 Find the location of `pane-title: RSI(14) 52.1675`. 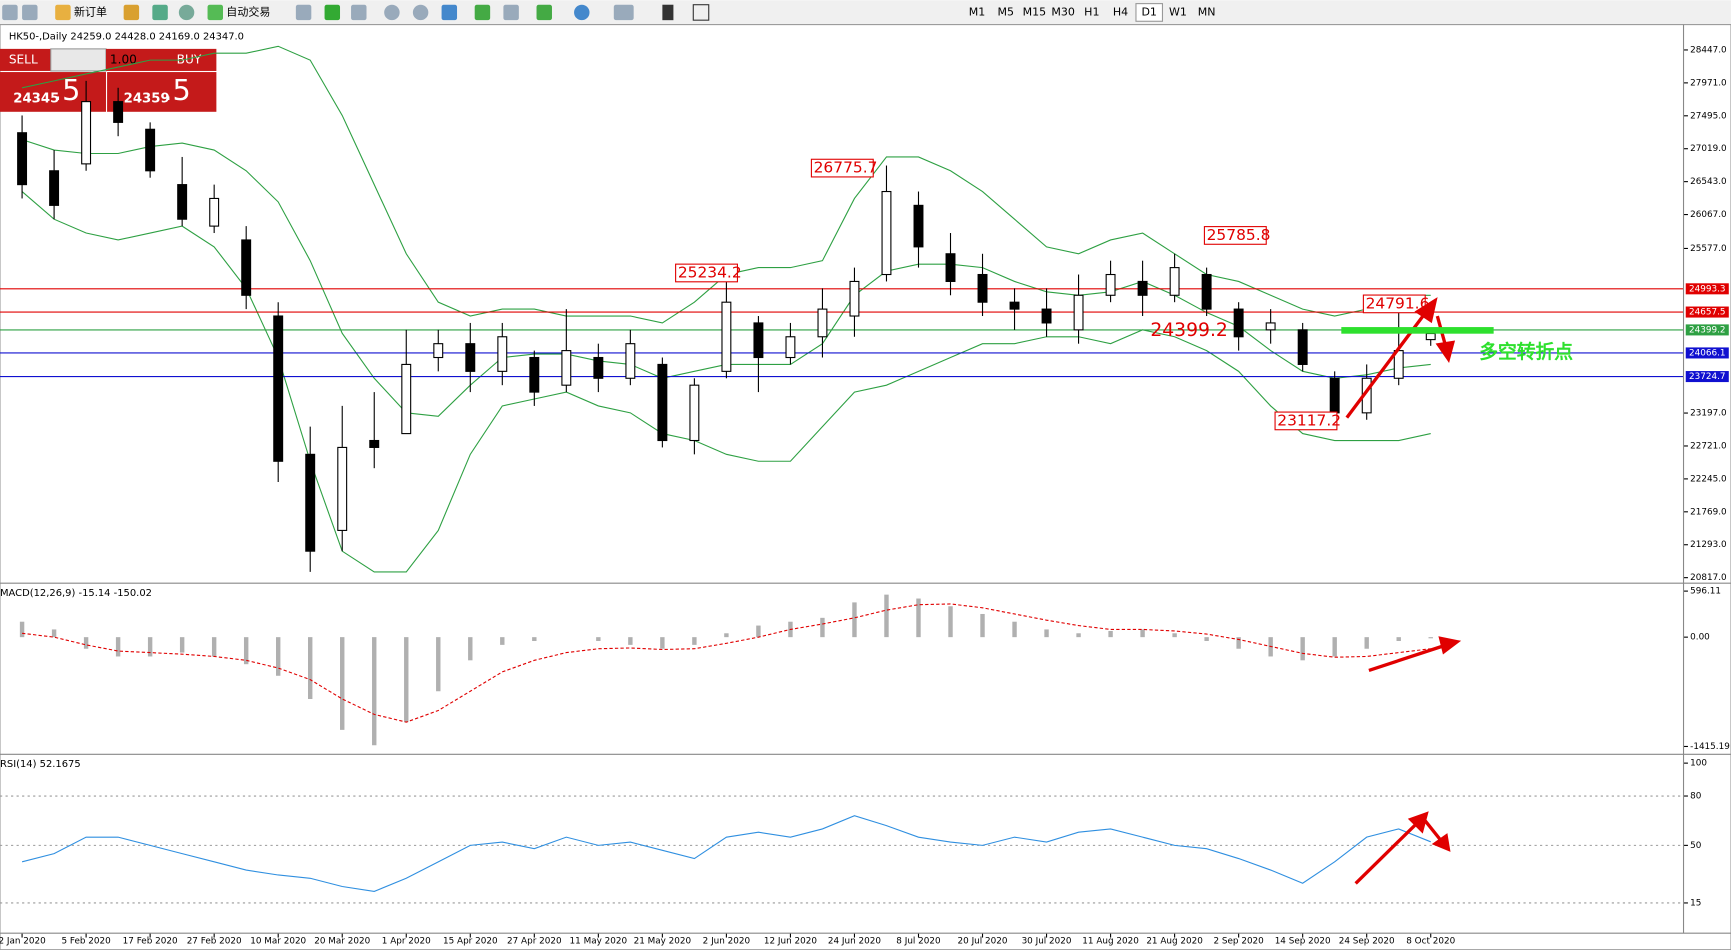

pane-title: RSI(14) 52.1675 is located at coordinates (40, 764).